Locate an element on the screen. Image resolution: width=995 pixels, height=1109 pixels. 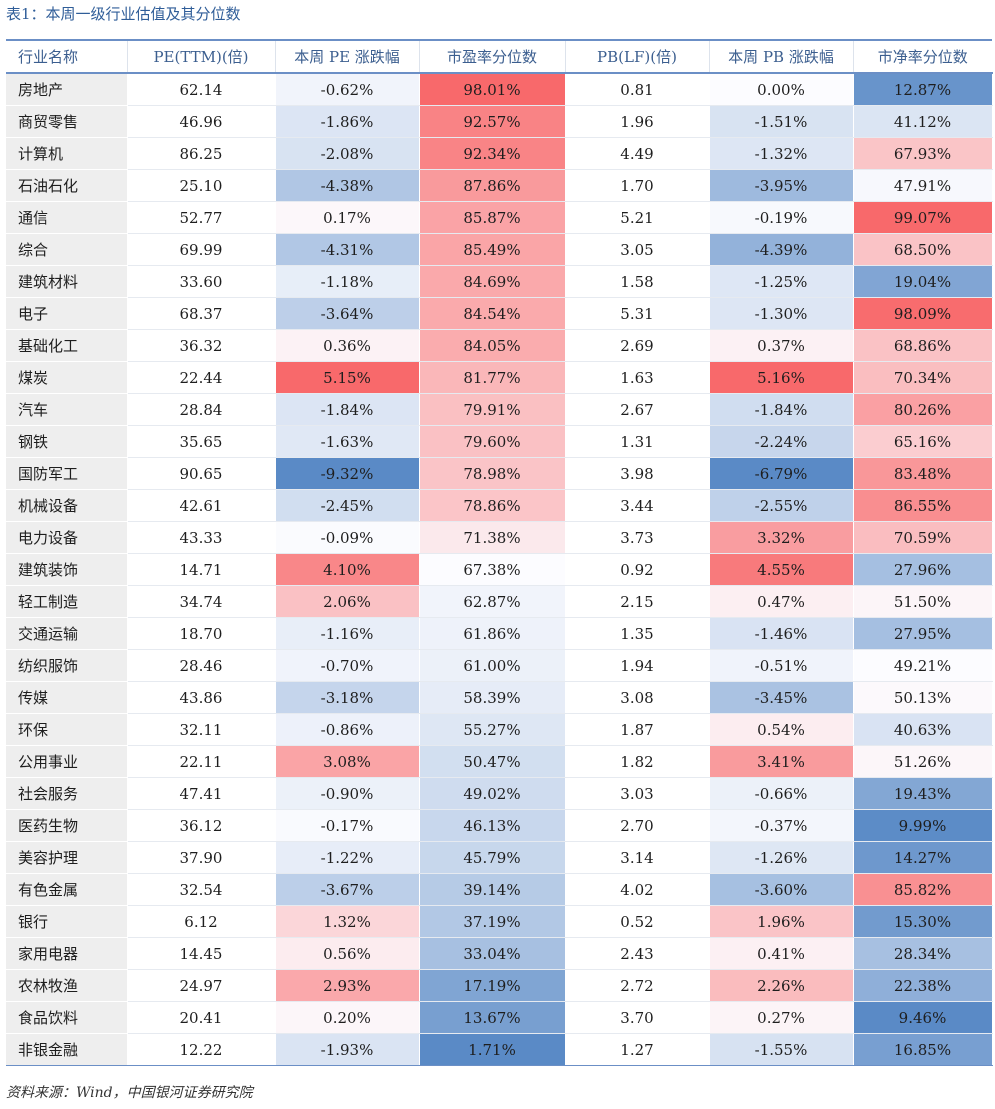
cell-pb-lf: 1.70 is located at coordinates (637, 185).